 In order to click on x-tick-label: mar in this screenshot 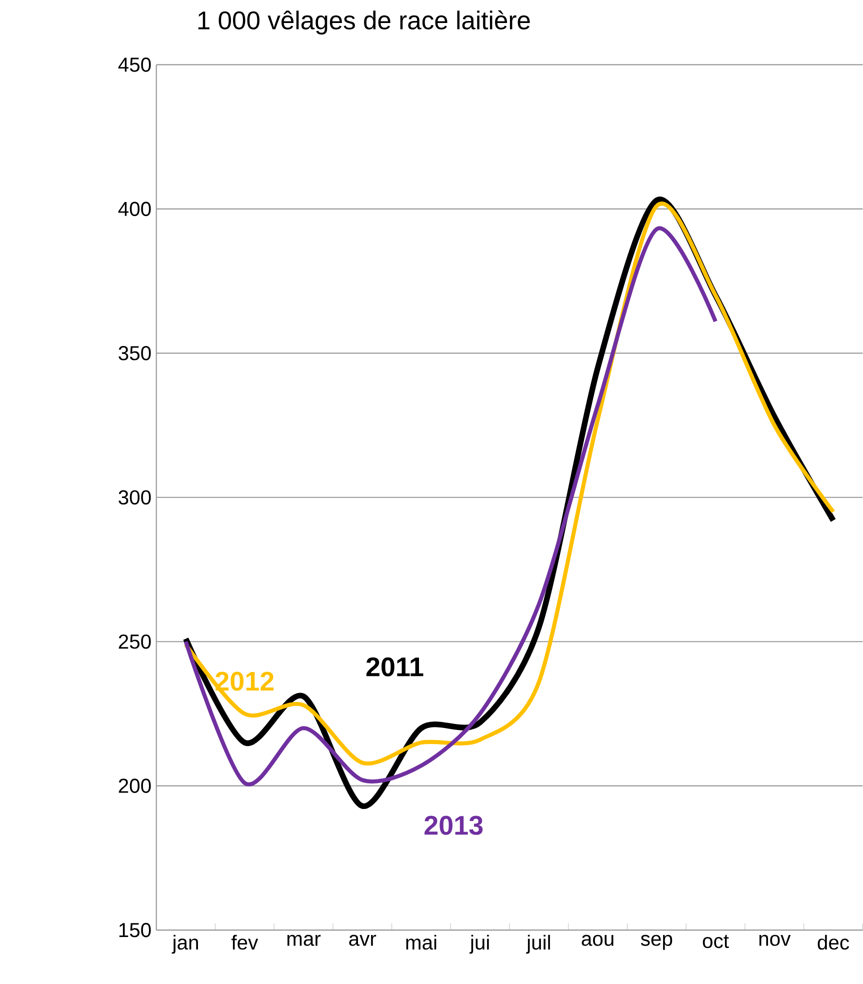, I will do `click(303, 940)`.